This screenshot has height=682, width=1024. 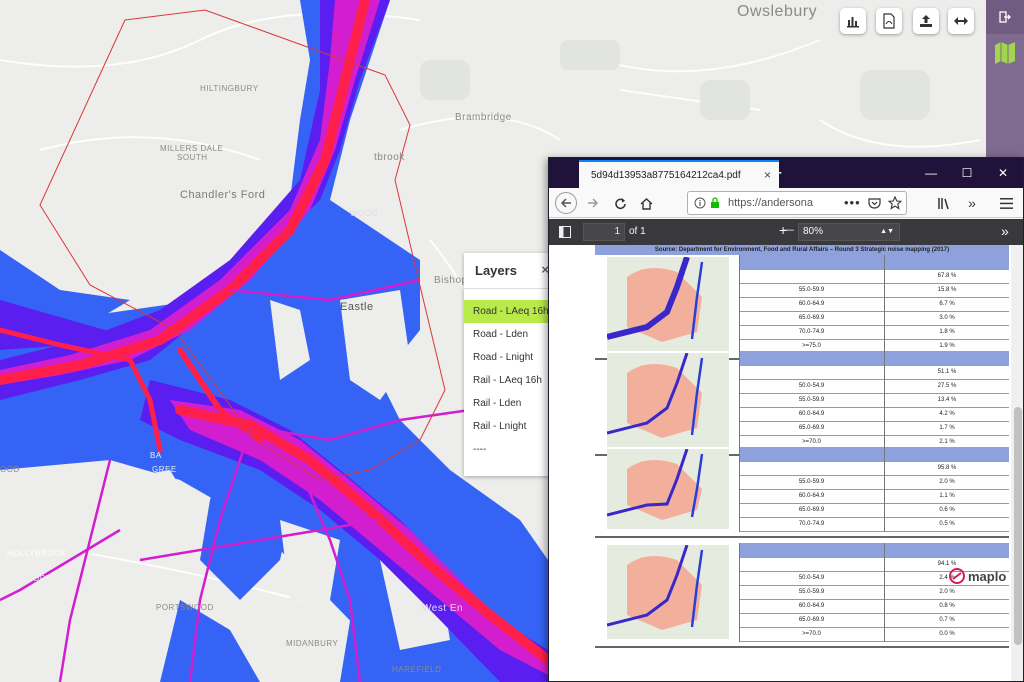 I want to click on minimize-button: —, so click(x=931, y=173).